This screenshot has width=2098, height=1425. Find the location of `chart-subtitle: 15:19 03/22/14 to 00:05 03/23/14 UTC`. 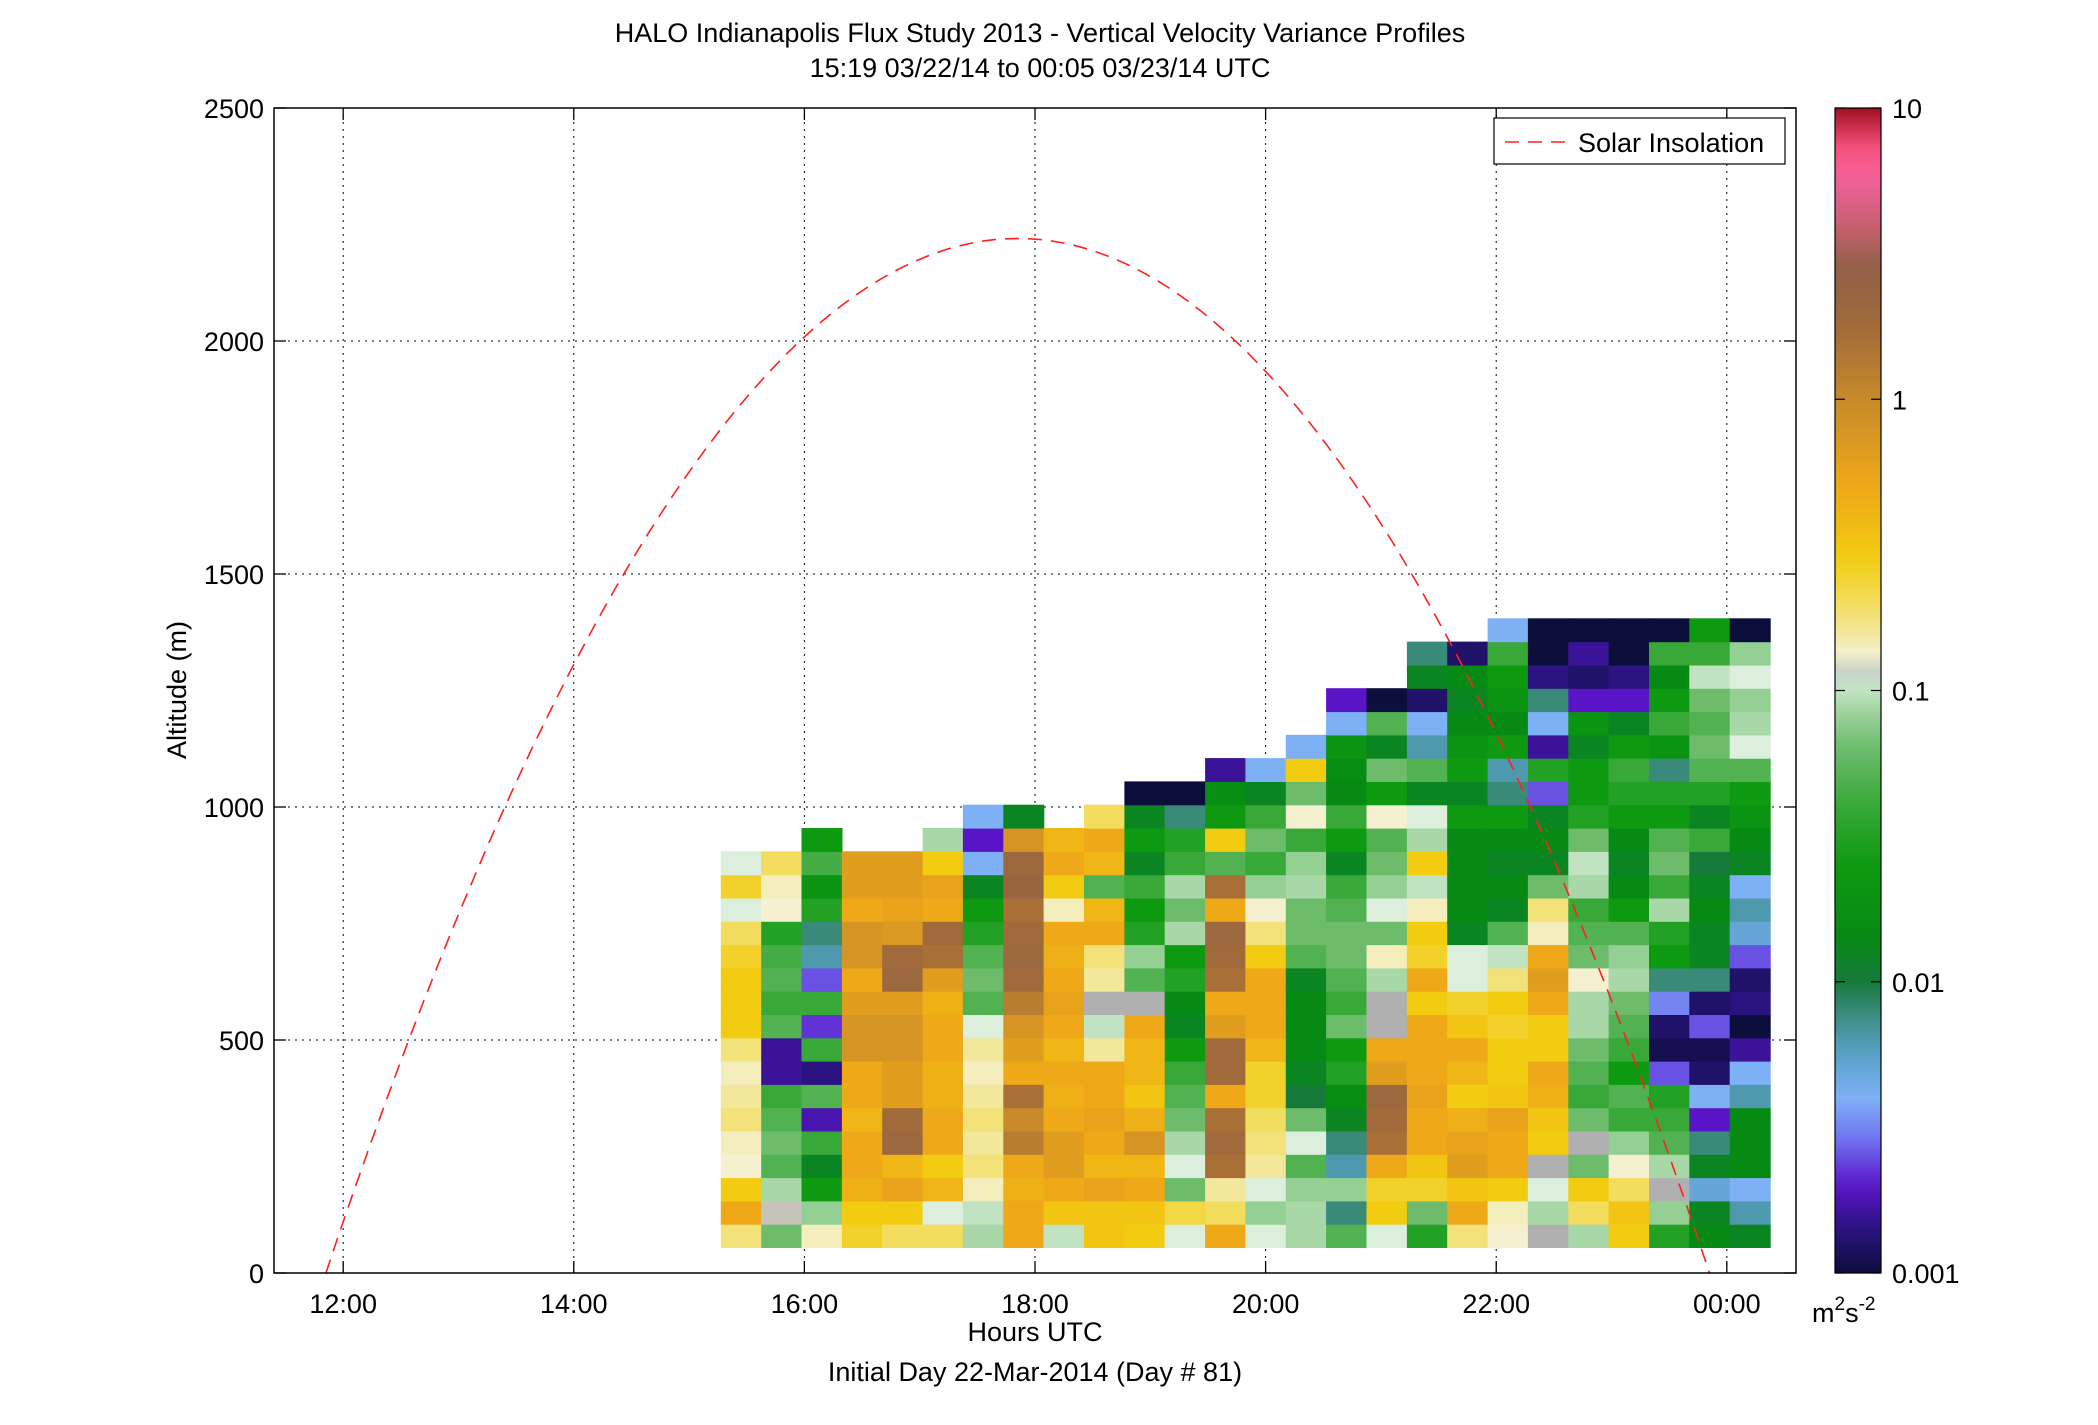

chart-subtitle: 15:19 03/22/14 to 00:05 03/23/14 UTC is located at coordinates (1040, 68).